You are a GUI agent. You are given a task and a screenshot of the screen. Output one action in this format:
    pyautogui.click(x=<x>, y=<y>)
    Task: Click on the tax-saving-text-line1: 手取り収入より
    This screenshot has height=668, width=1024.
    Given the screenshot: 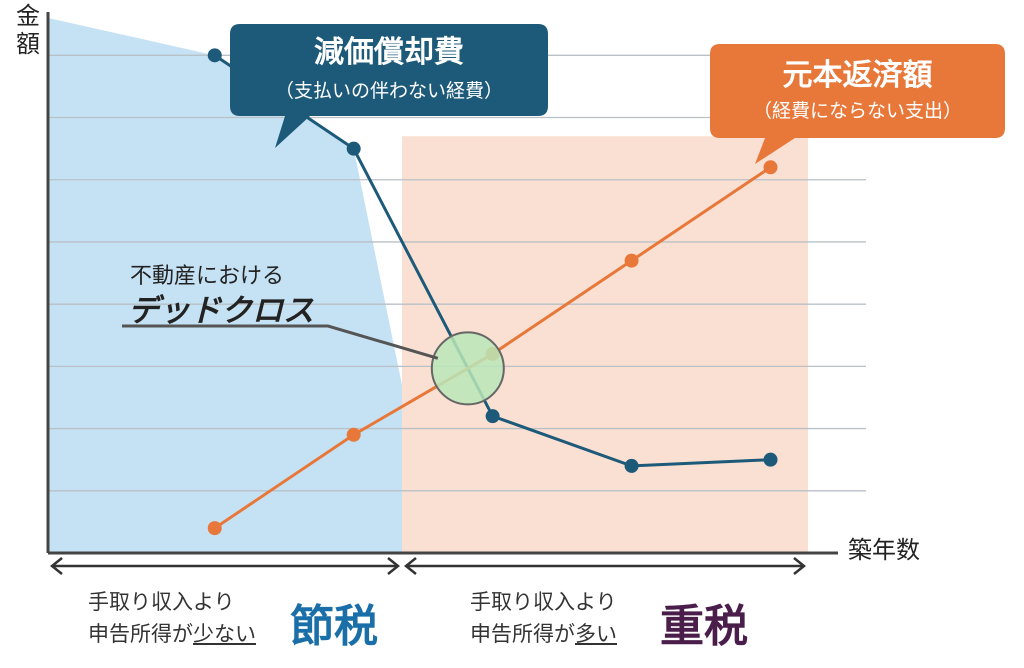 What is the action you would take?
    pyautogui.click(x=161, y=602)
    